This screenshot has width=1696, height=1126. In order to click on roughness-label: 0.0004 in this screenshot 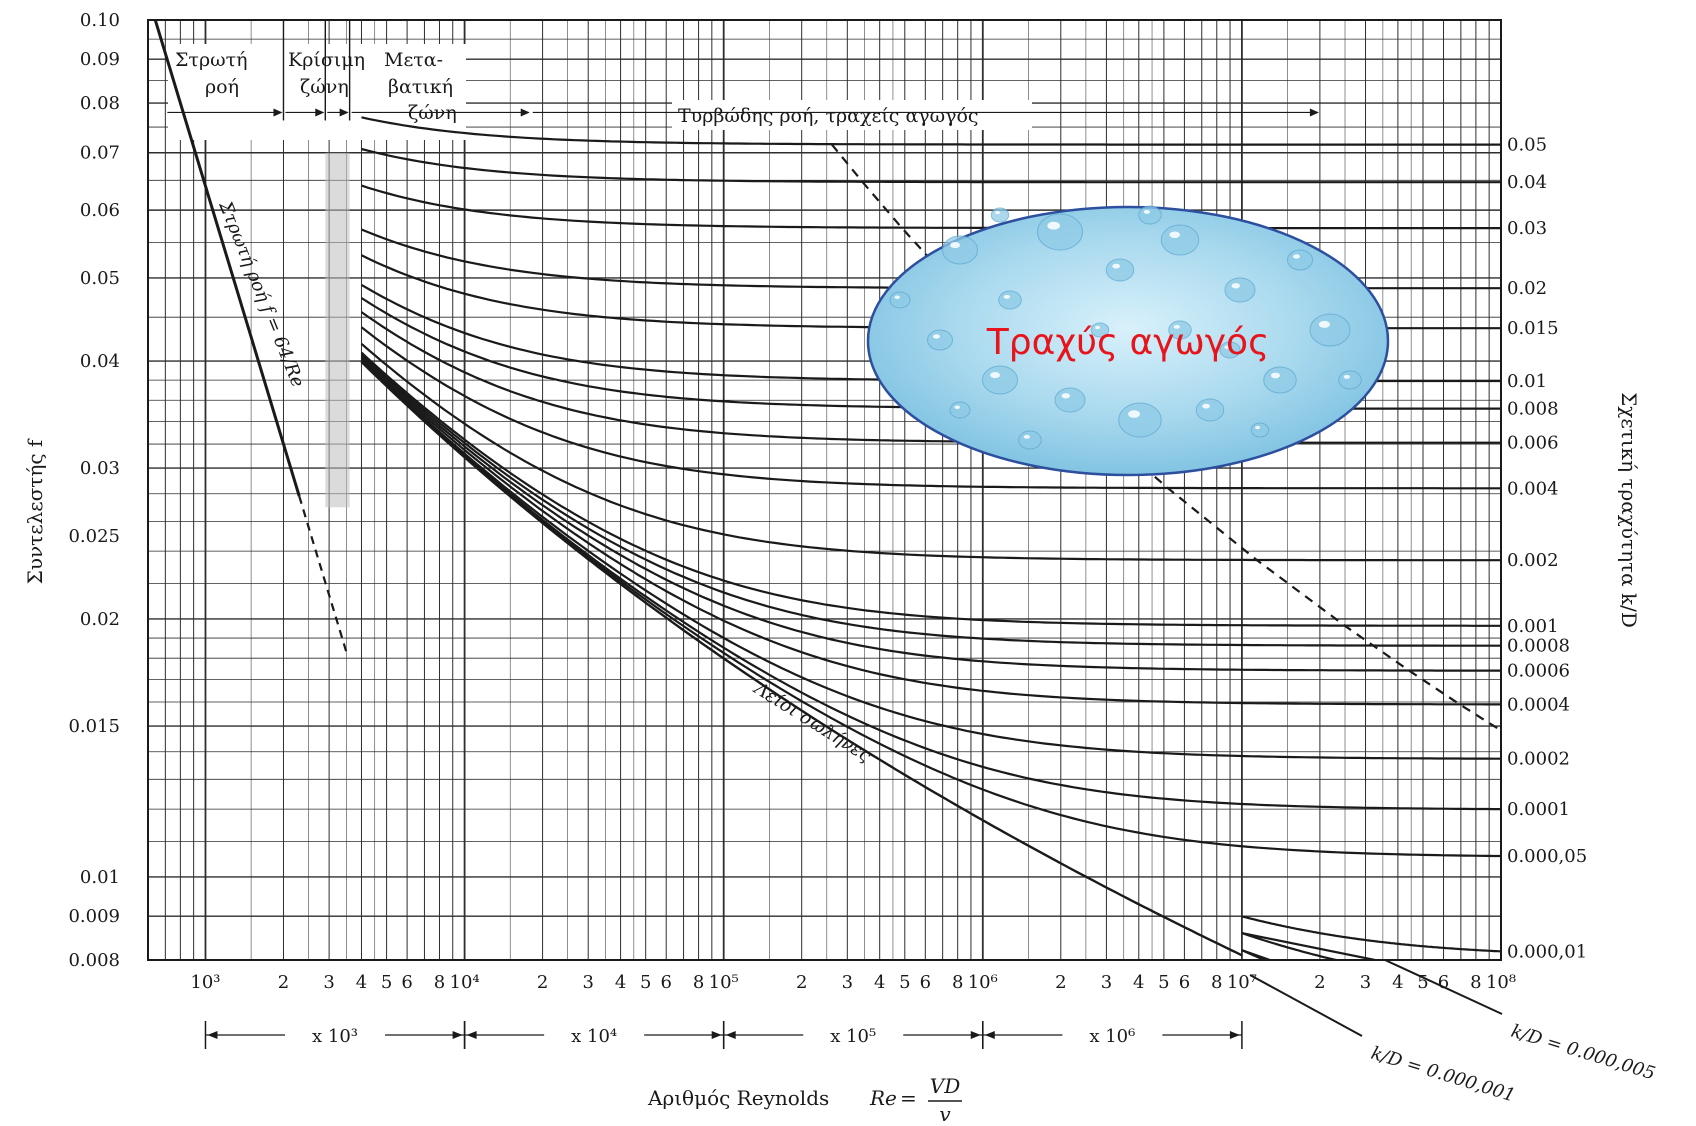, I will do `click(1538, 704)`.